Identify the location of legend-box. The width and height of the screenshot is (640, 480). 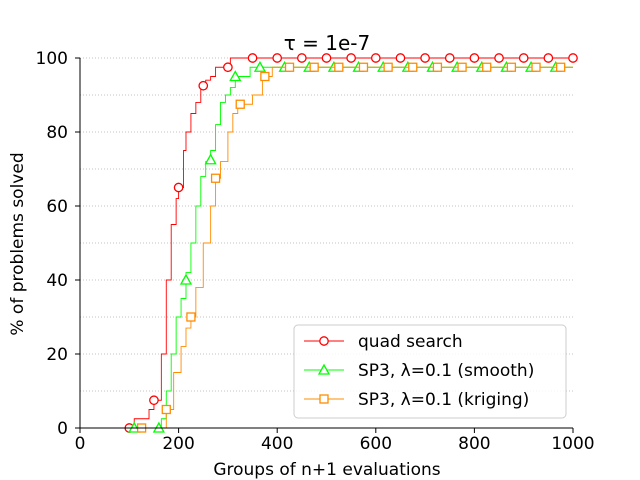
(430, 371).